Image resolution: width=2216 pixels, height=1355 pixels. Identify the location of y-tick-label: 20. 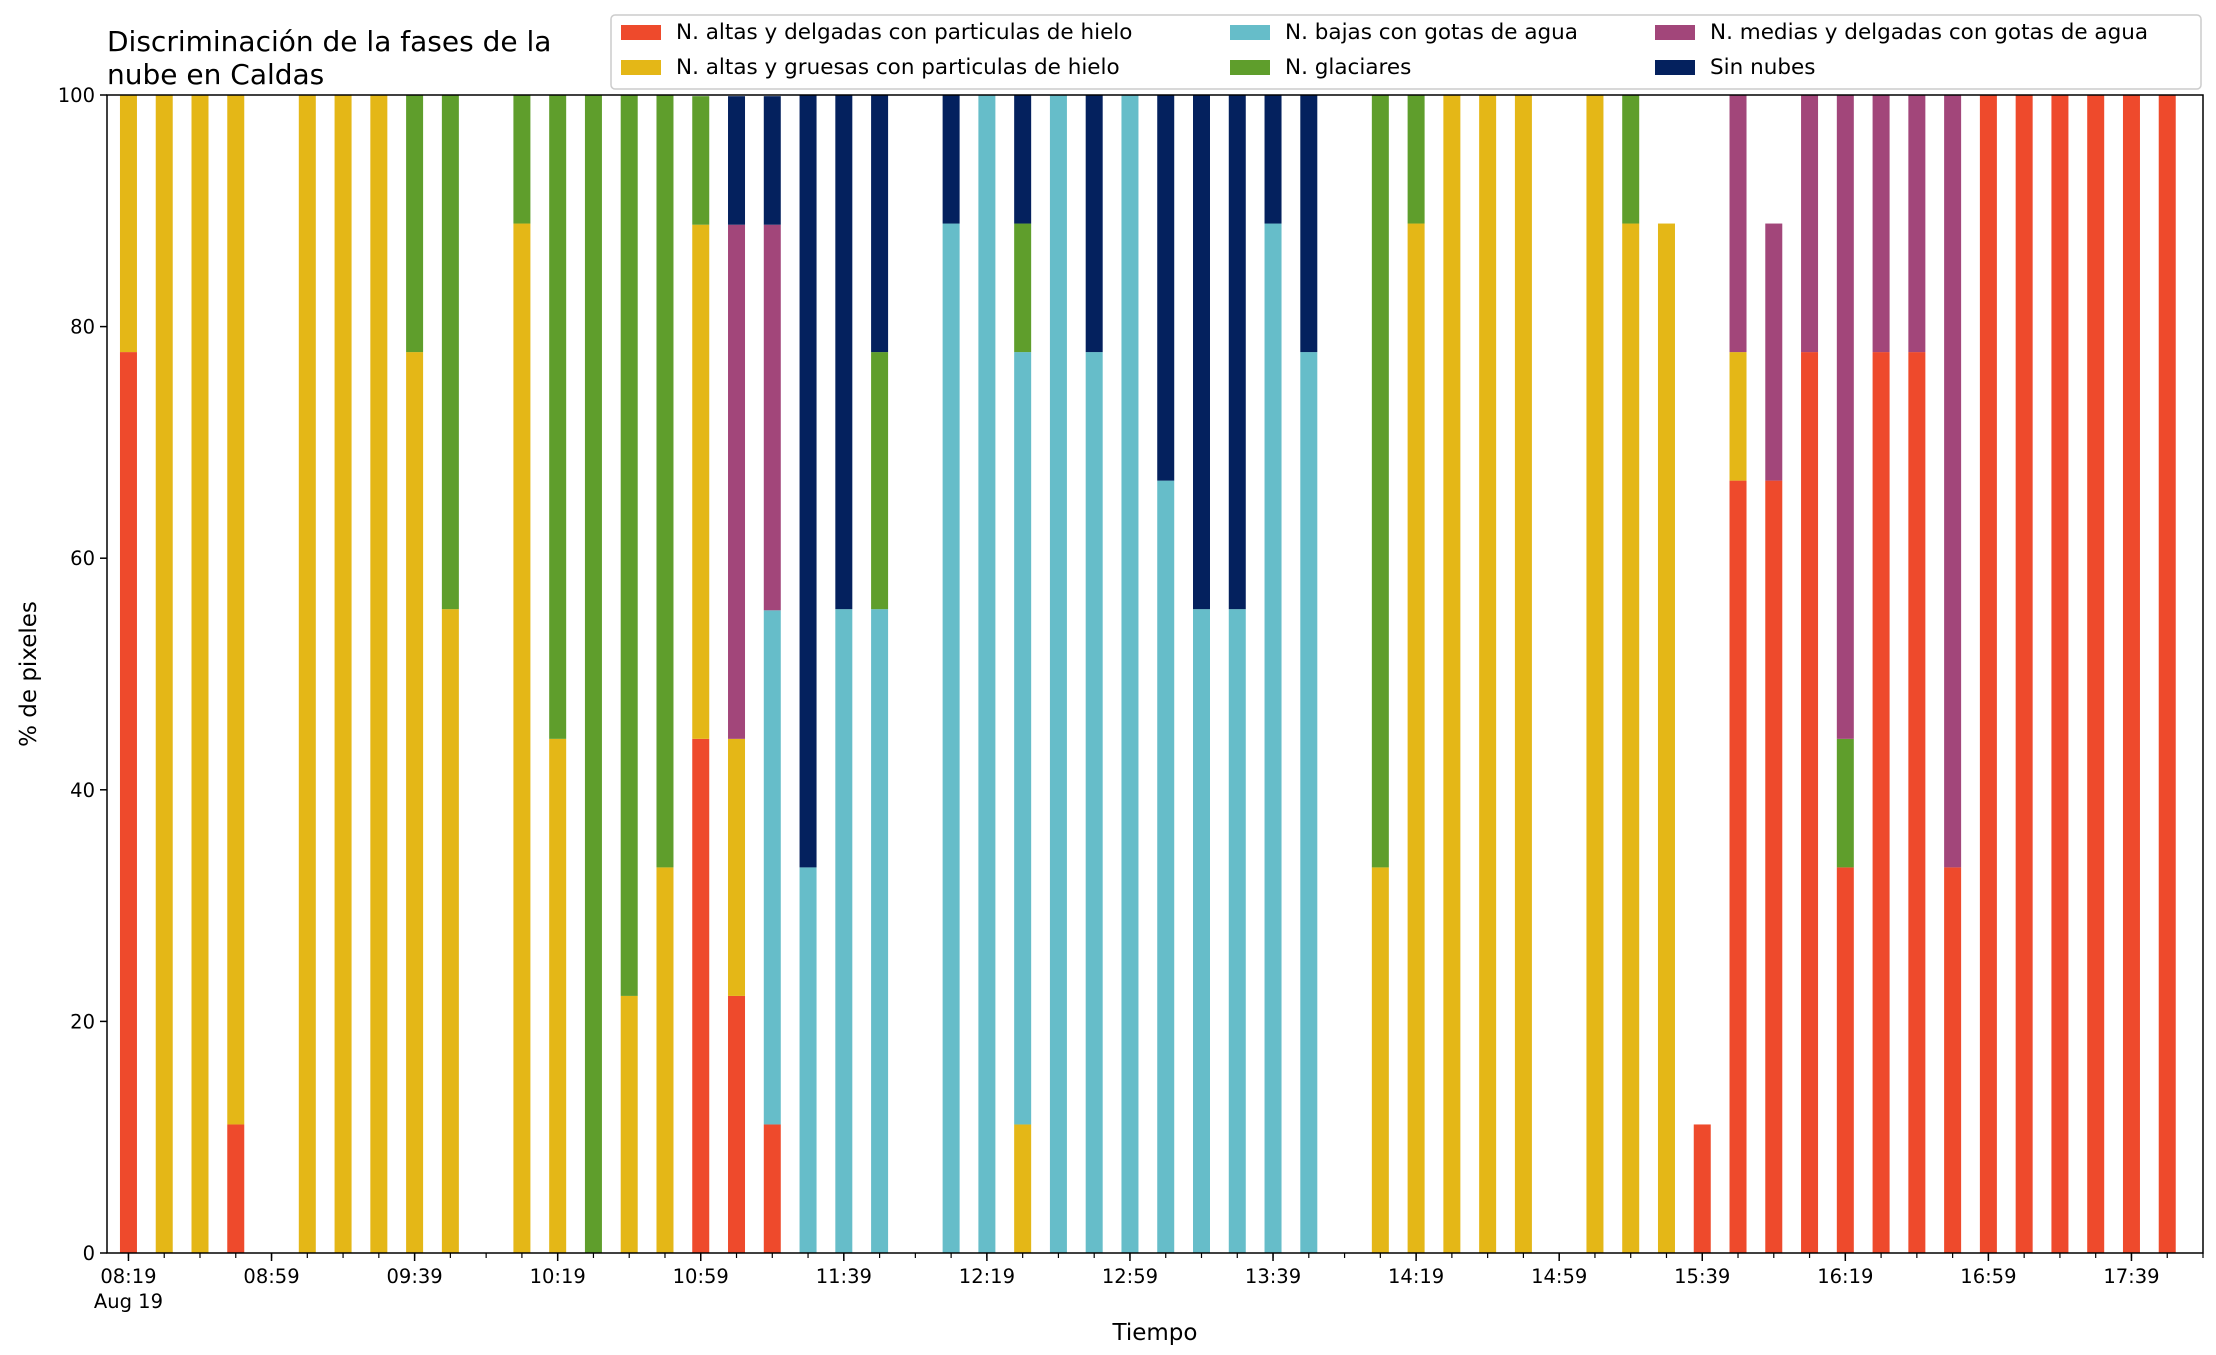
(82, 1021).